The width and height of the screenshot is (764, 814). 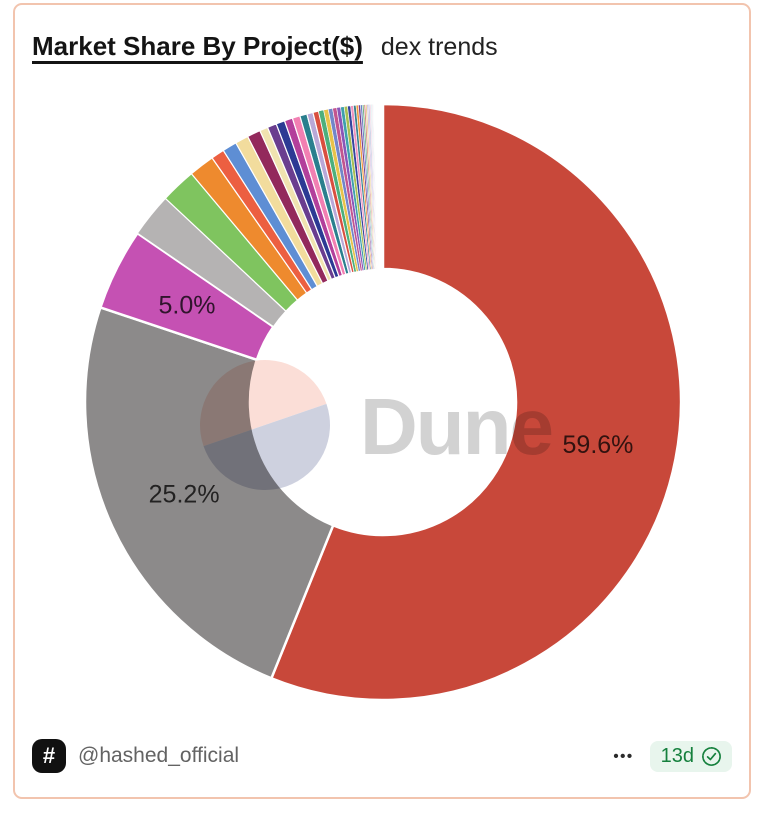 What do you see at coordinates (263, 403) in the screenshot?
I see `dune-logo-top-half-icon` at bounding box center [263, 403].